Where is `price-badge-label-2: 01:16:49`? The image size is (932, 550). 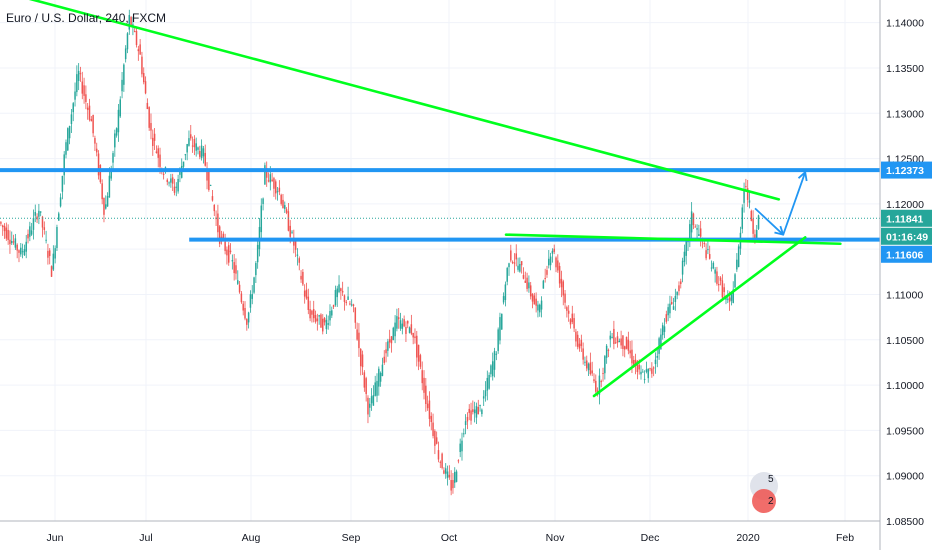
price-badge-label-2: 01:16:49 is located at coordinates (907, 237).